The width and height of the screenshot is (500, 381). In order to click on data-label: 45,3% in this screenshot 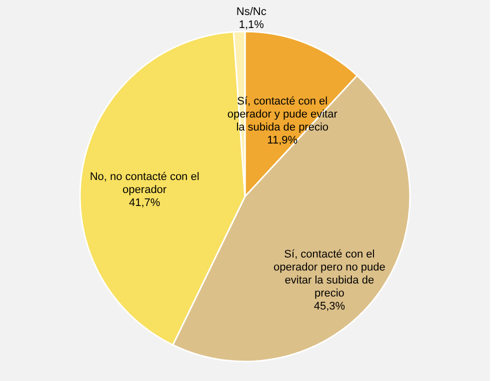, I will do `click(330, 306)`.